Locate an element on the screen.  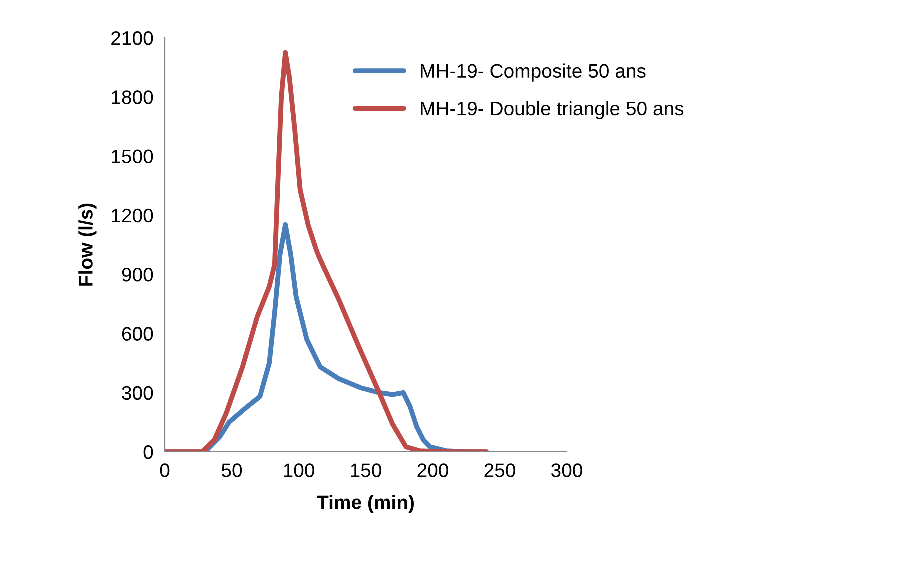
y-tick-label: 1200 is located at coordinates (133, 215).